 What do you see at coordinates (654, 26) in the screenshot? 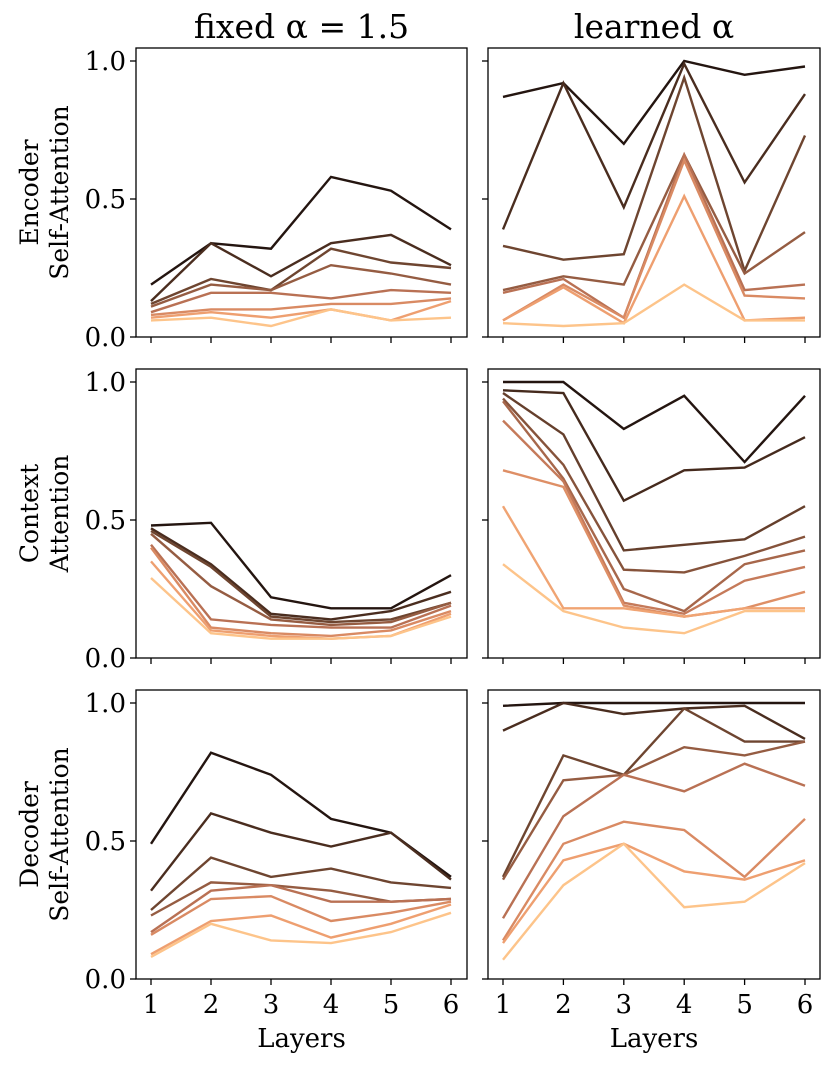
I see `column-title-2: learned α` at bounding box center [654, 26].